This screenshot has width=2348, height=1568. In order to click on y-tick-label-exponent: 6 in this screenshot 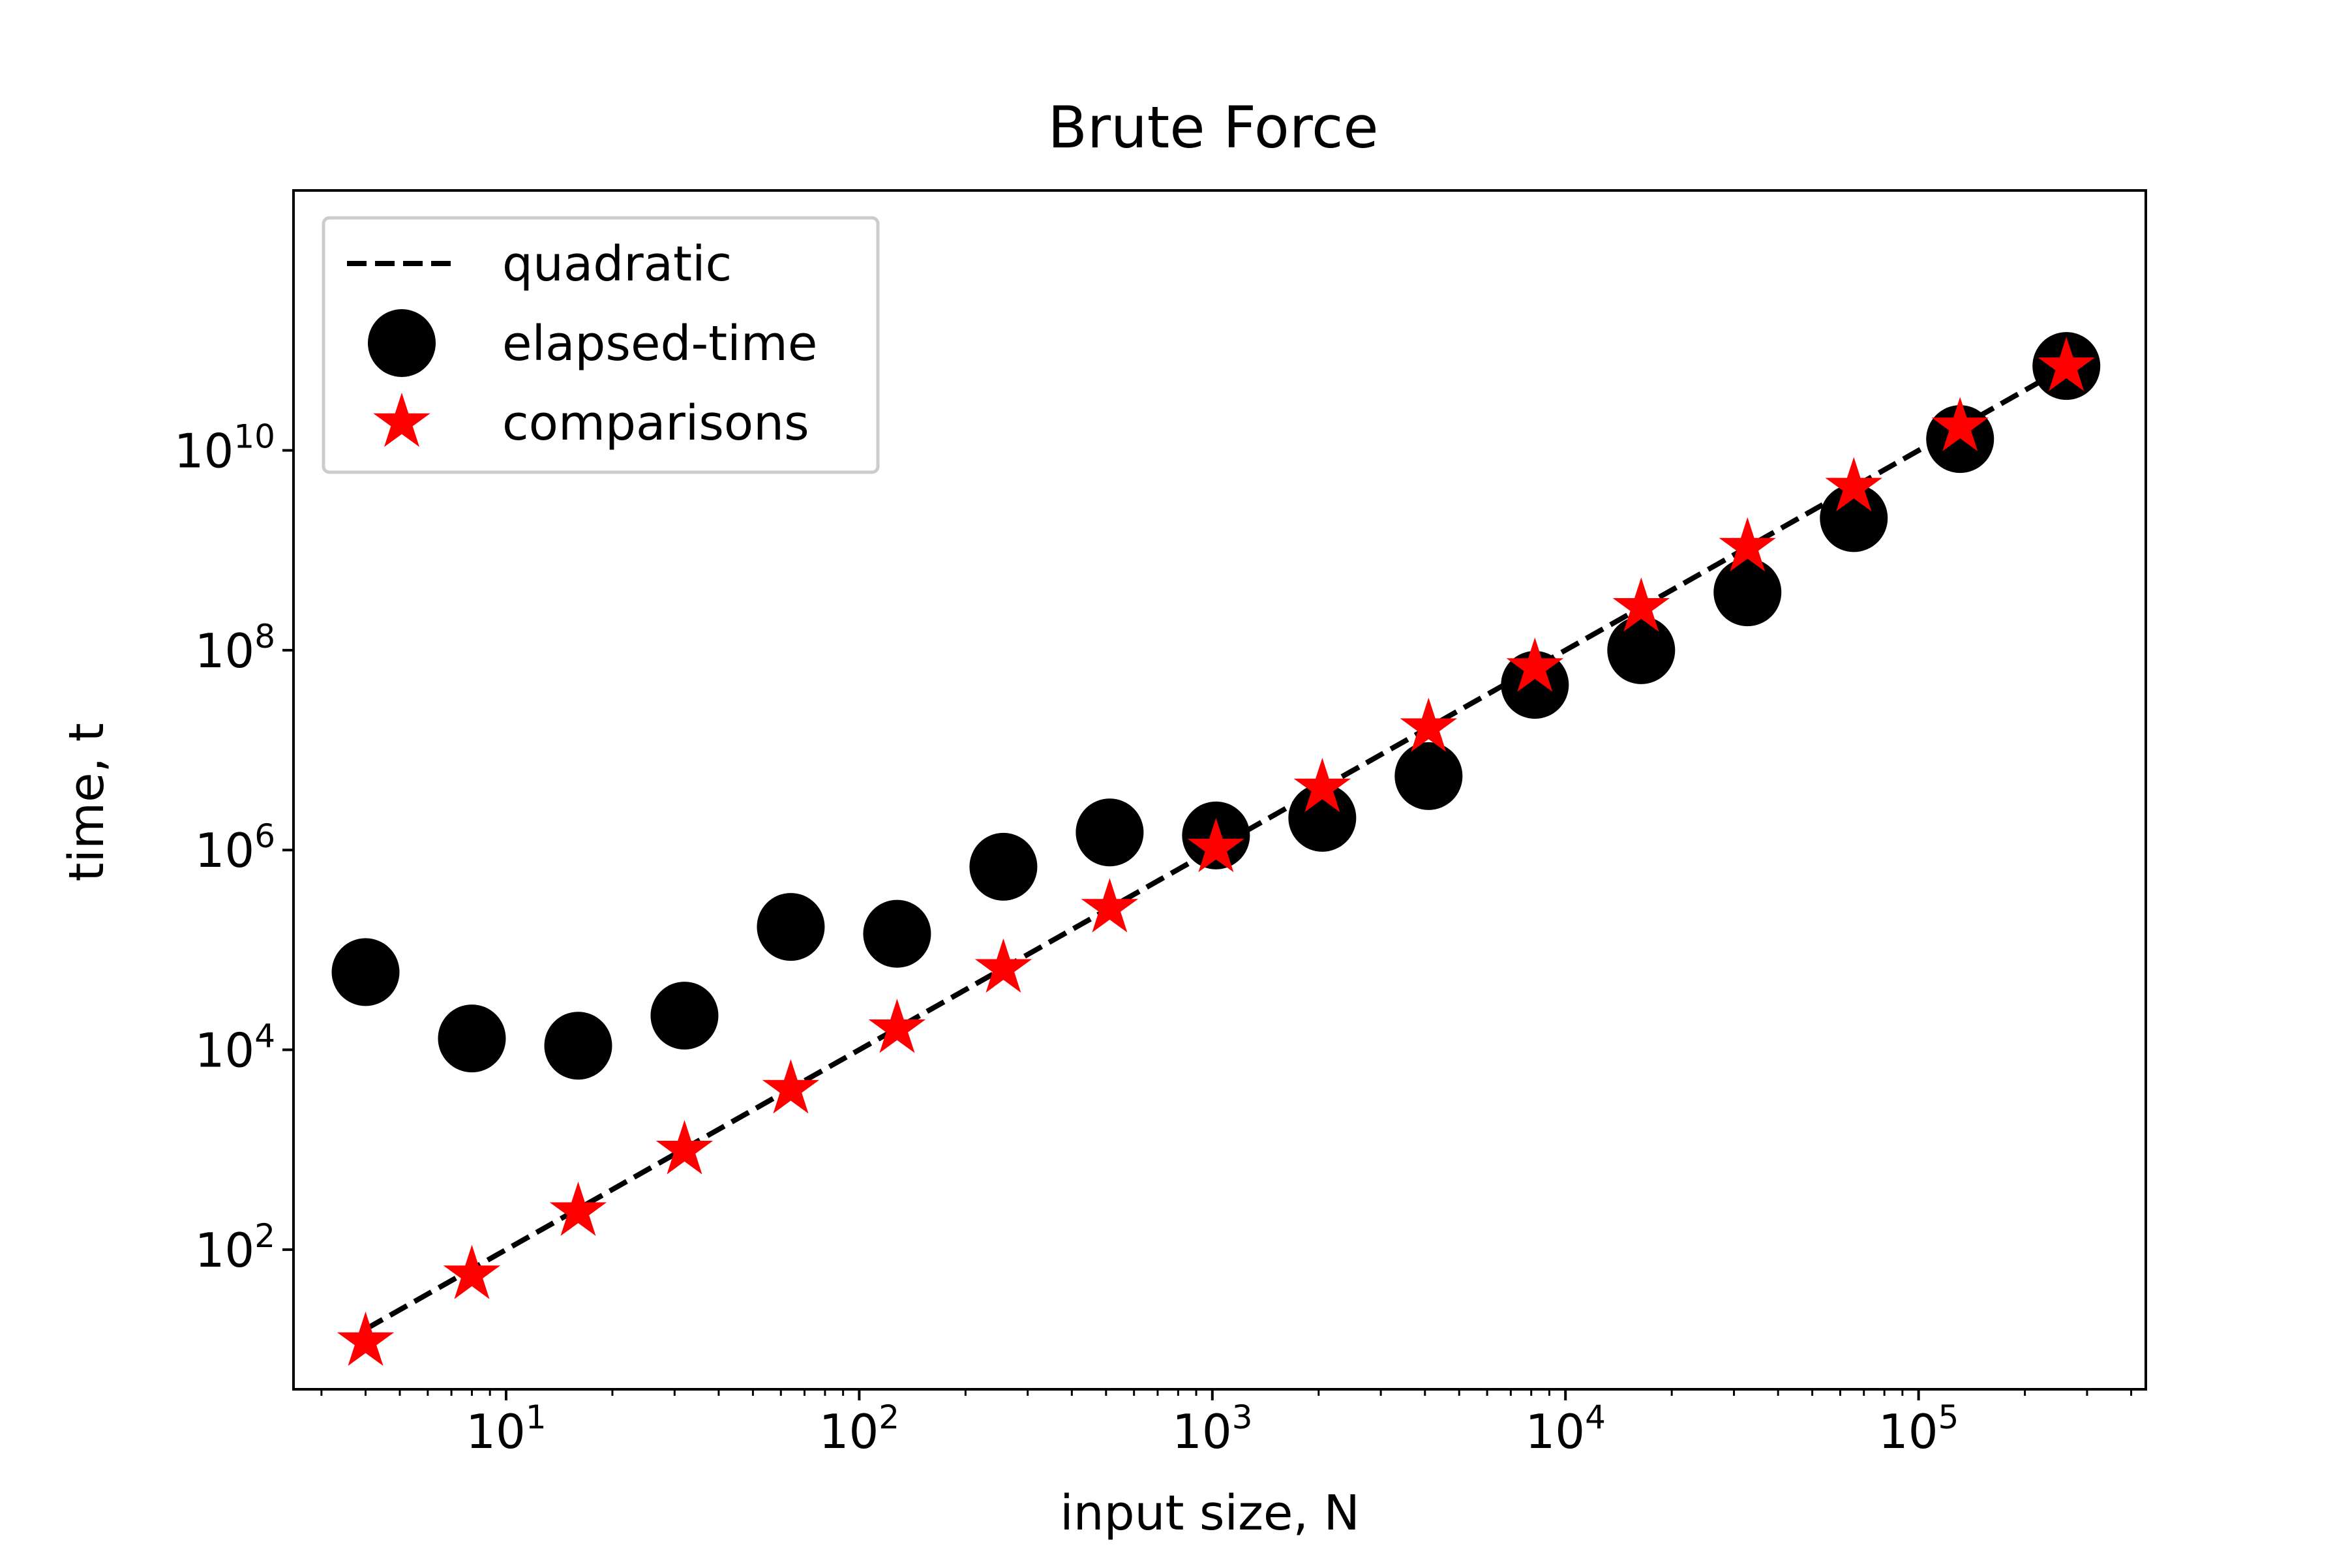, I will do `click(264, 836)`.